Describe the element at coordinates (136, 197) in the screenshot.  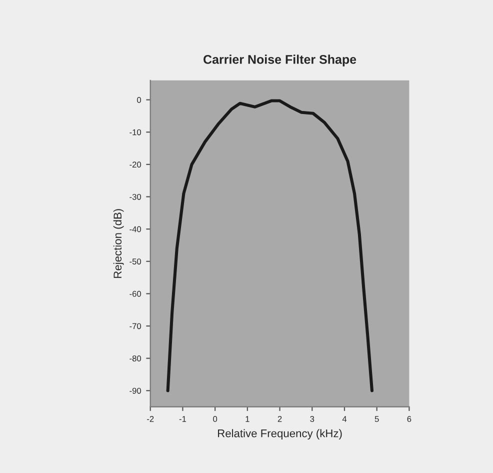
I see `y-tick-label: -30` at that location.